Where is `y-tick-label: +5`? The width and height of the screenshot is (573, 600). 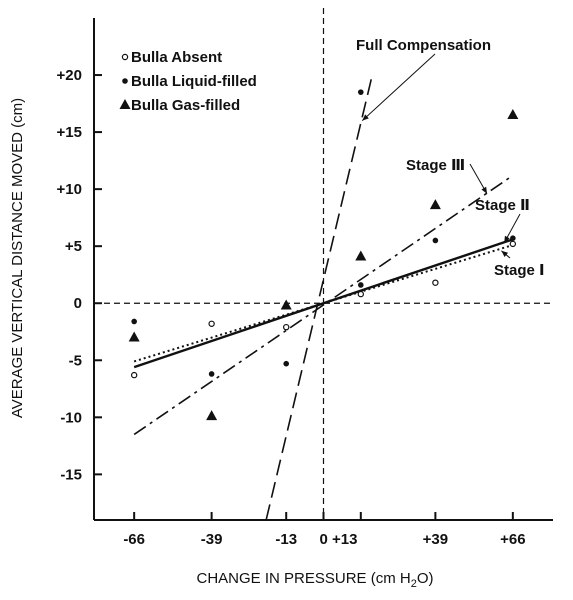
y-tick-label: +5 is located at coordinates (73, 246).